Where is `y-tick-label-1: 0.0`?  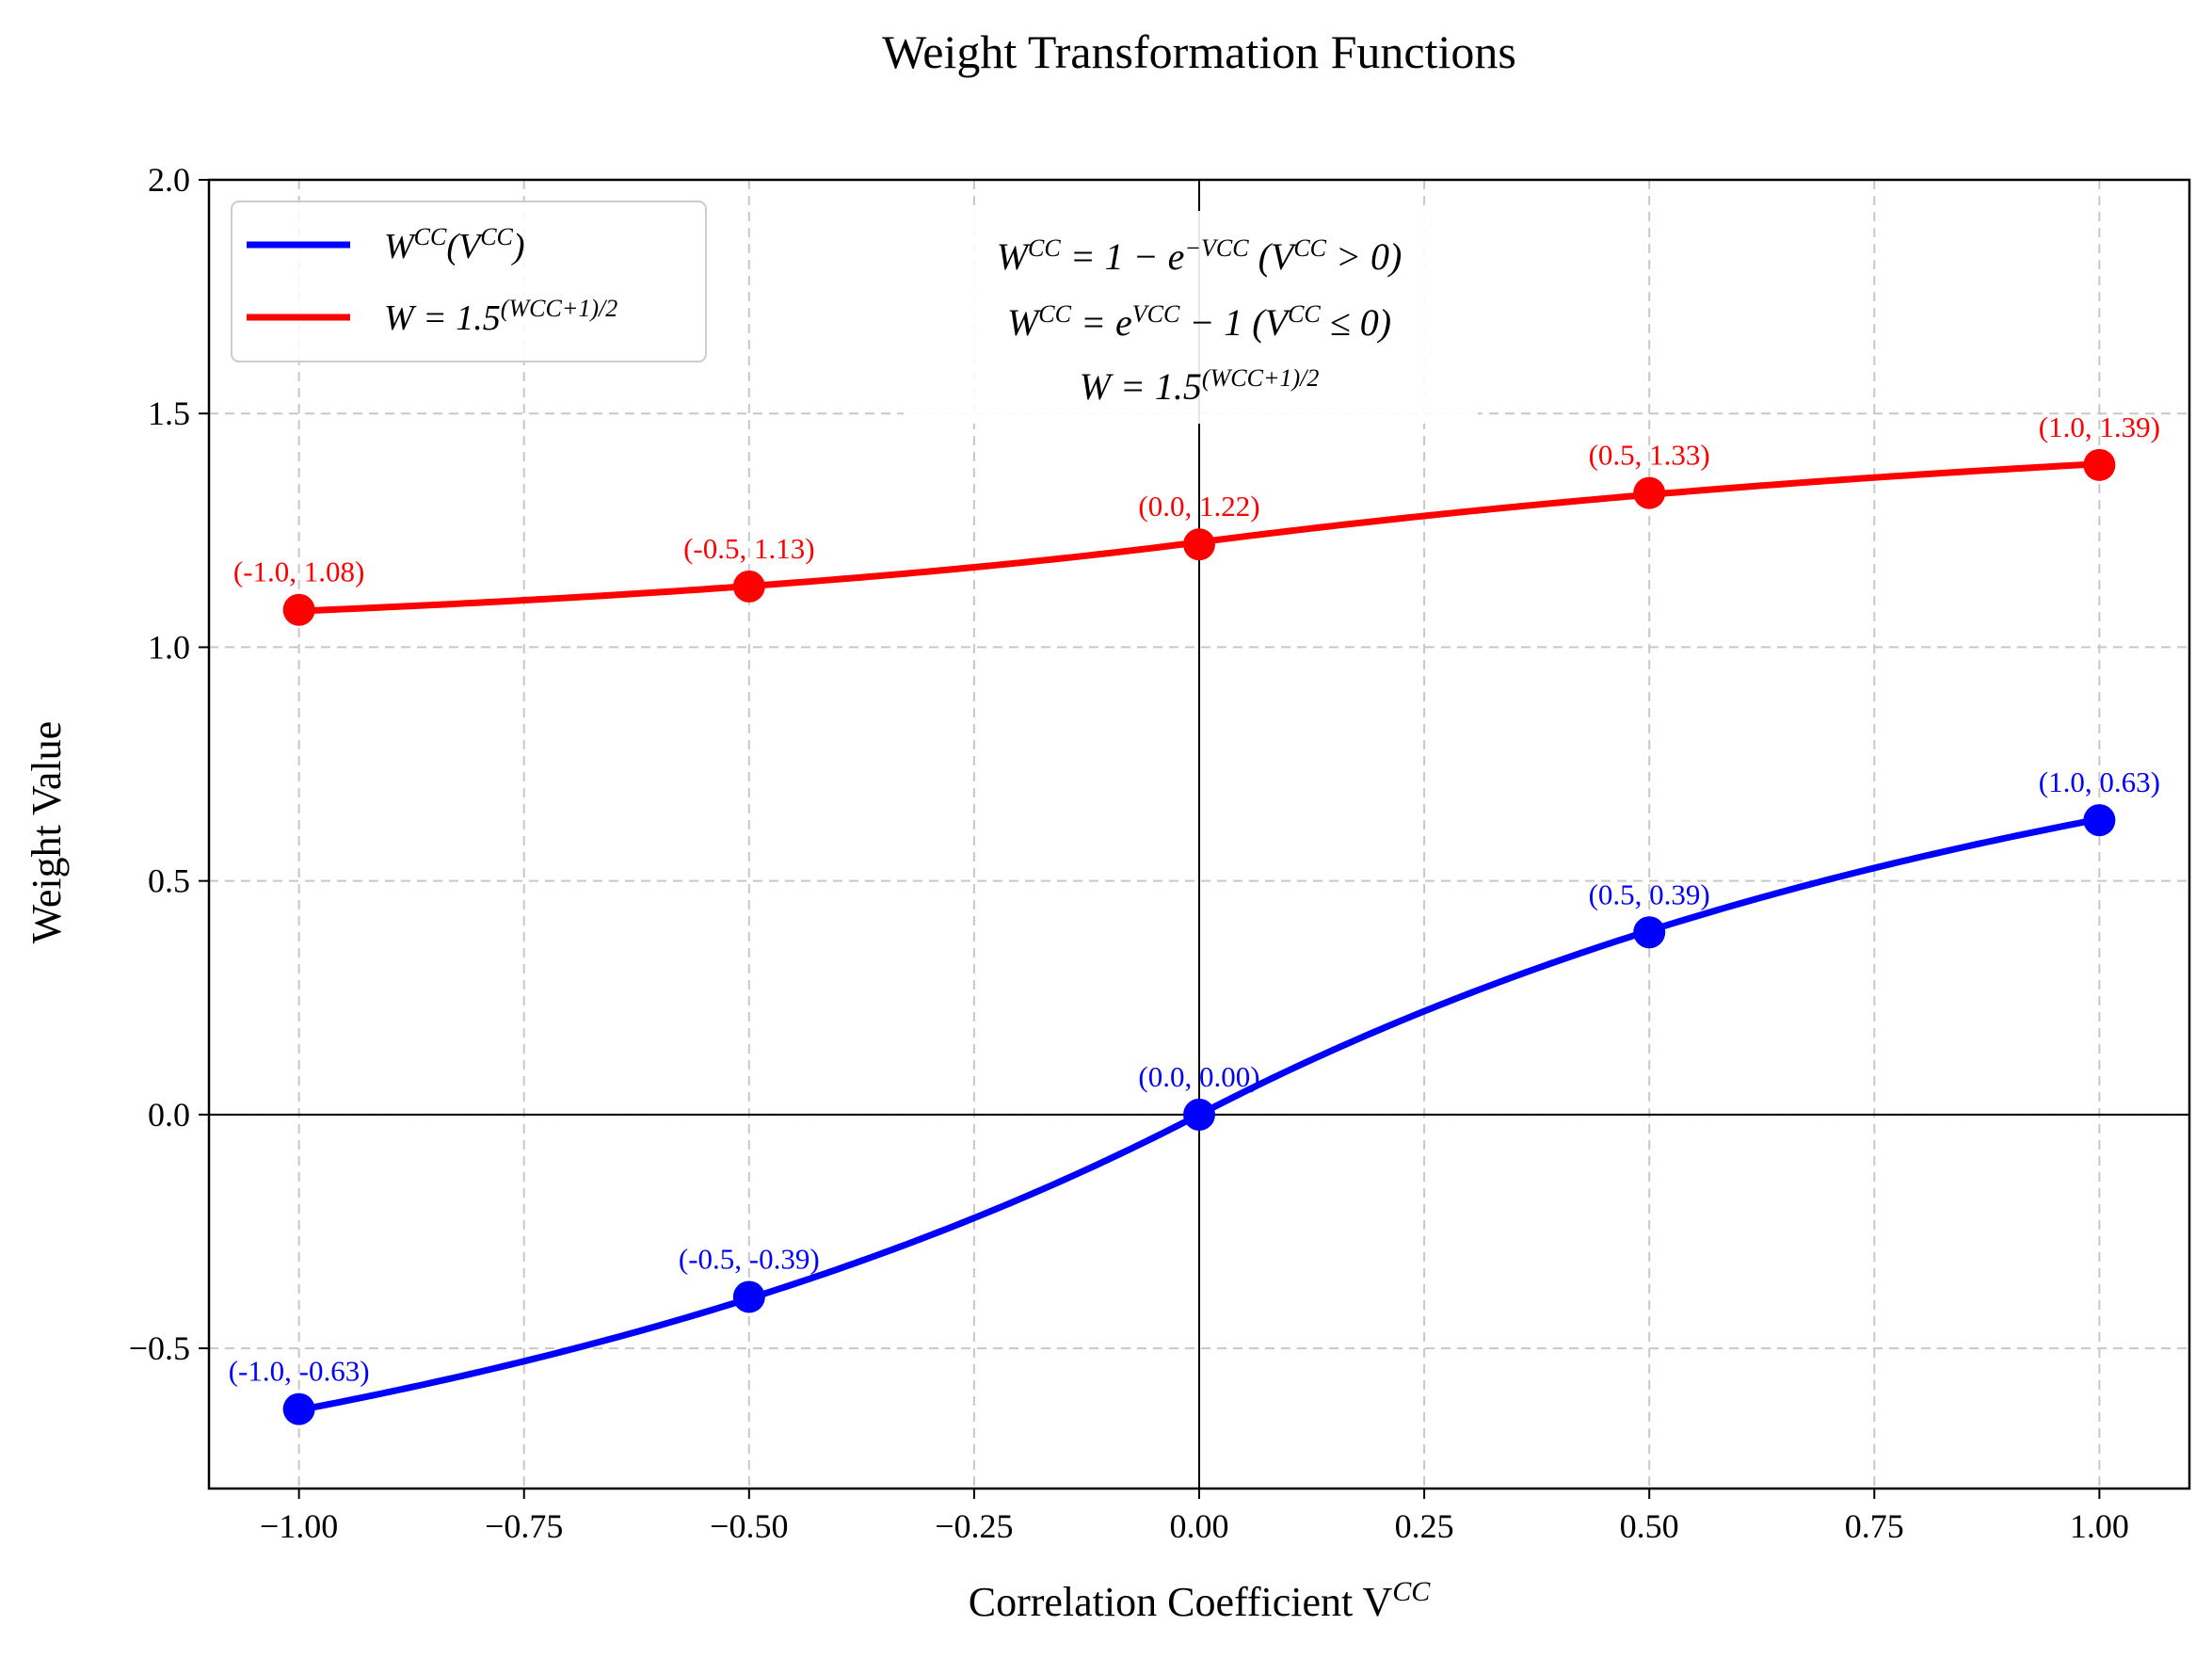 y-tick-label-1: 0.0 is located at coordinates (169, 1115).